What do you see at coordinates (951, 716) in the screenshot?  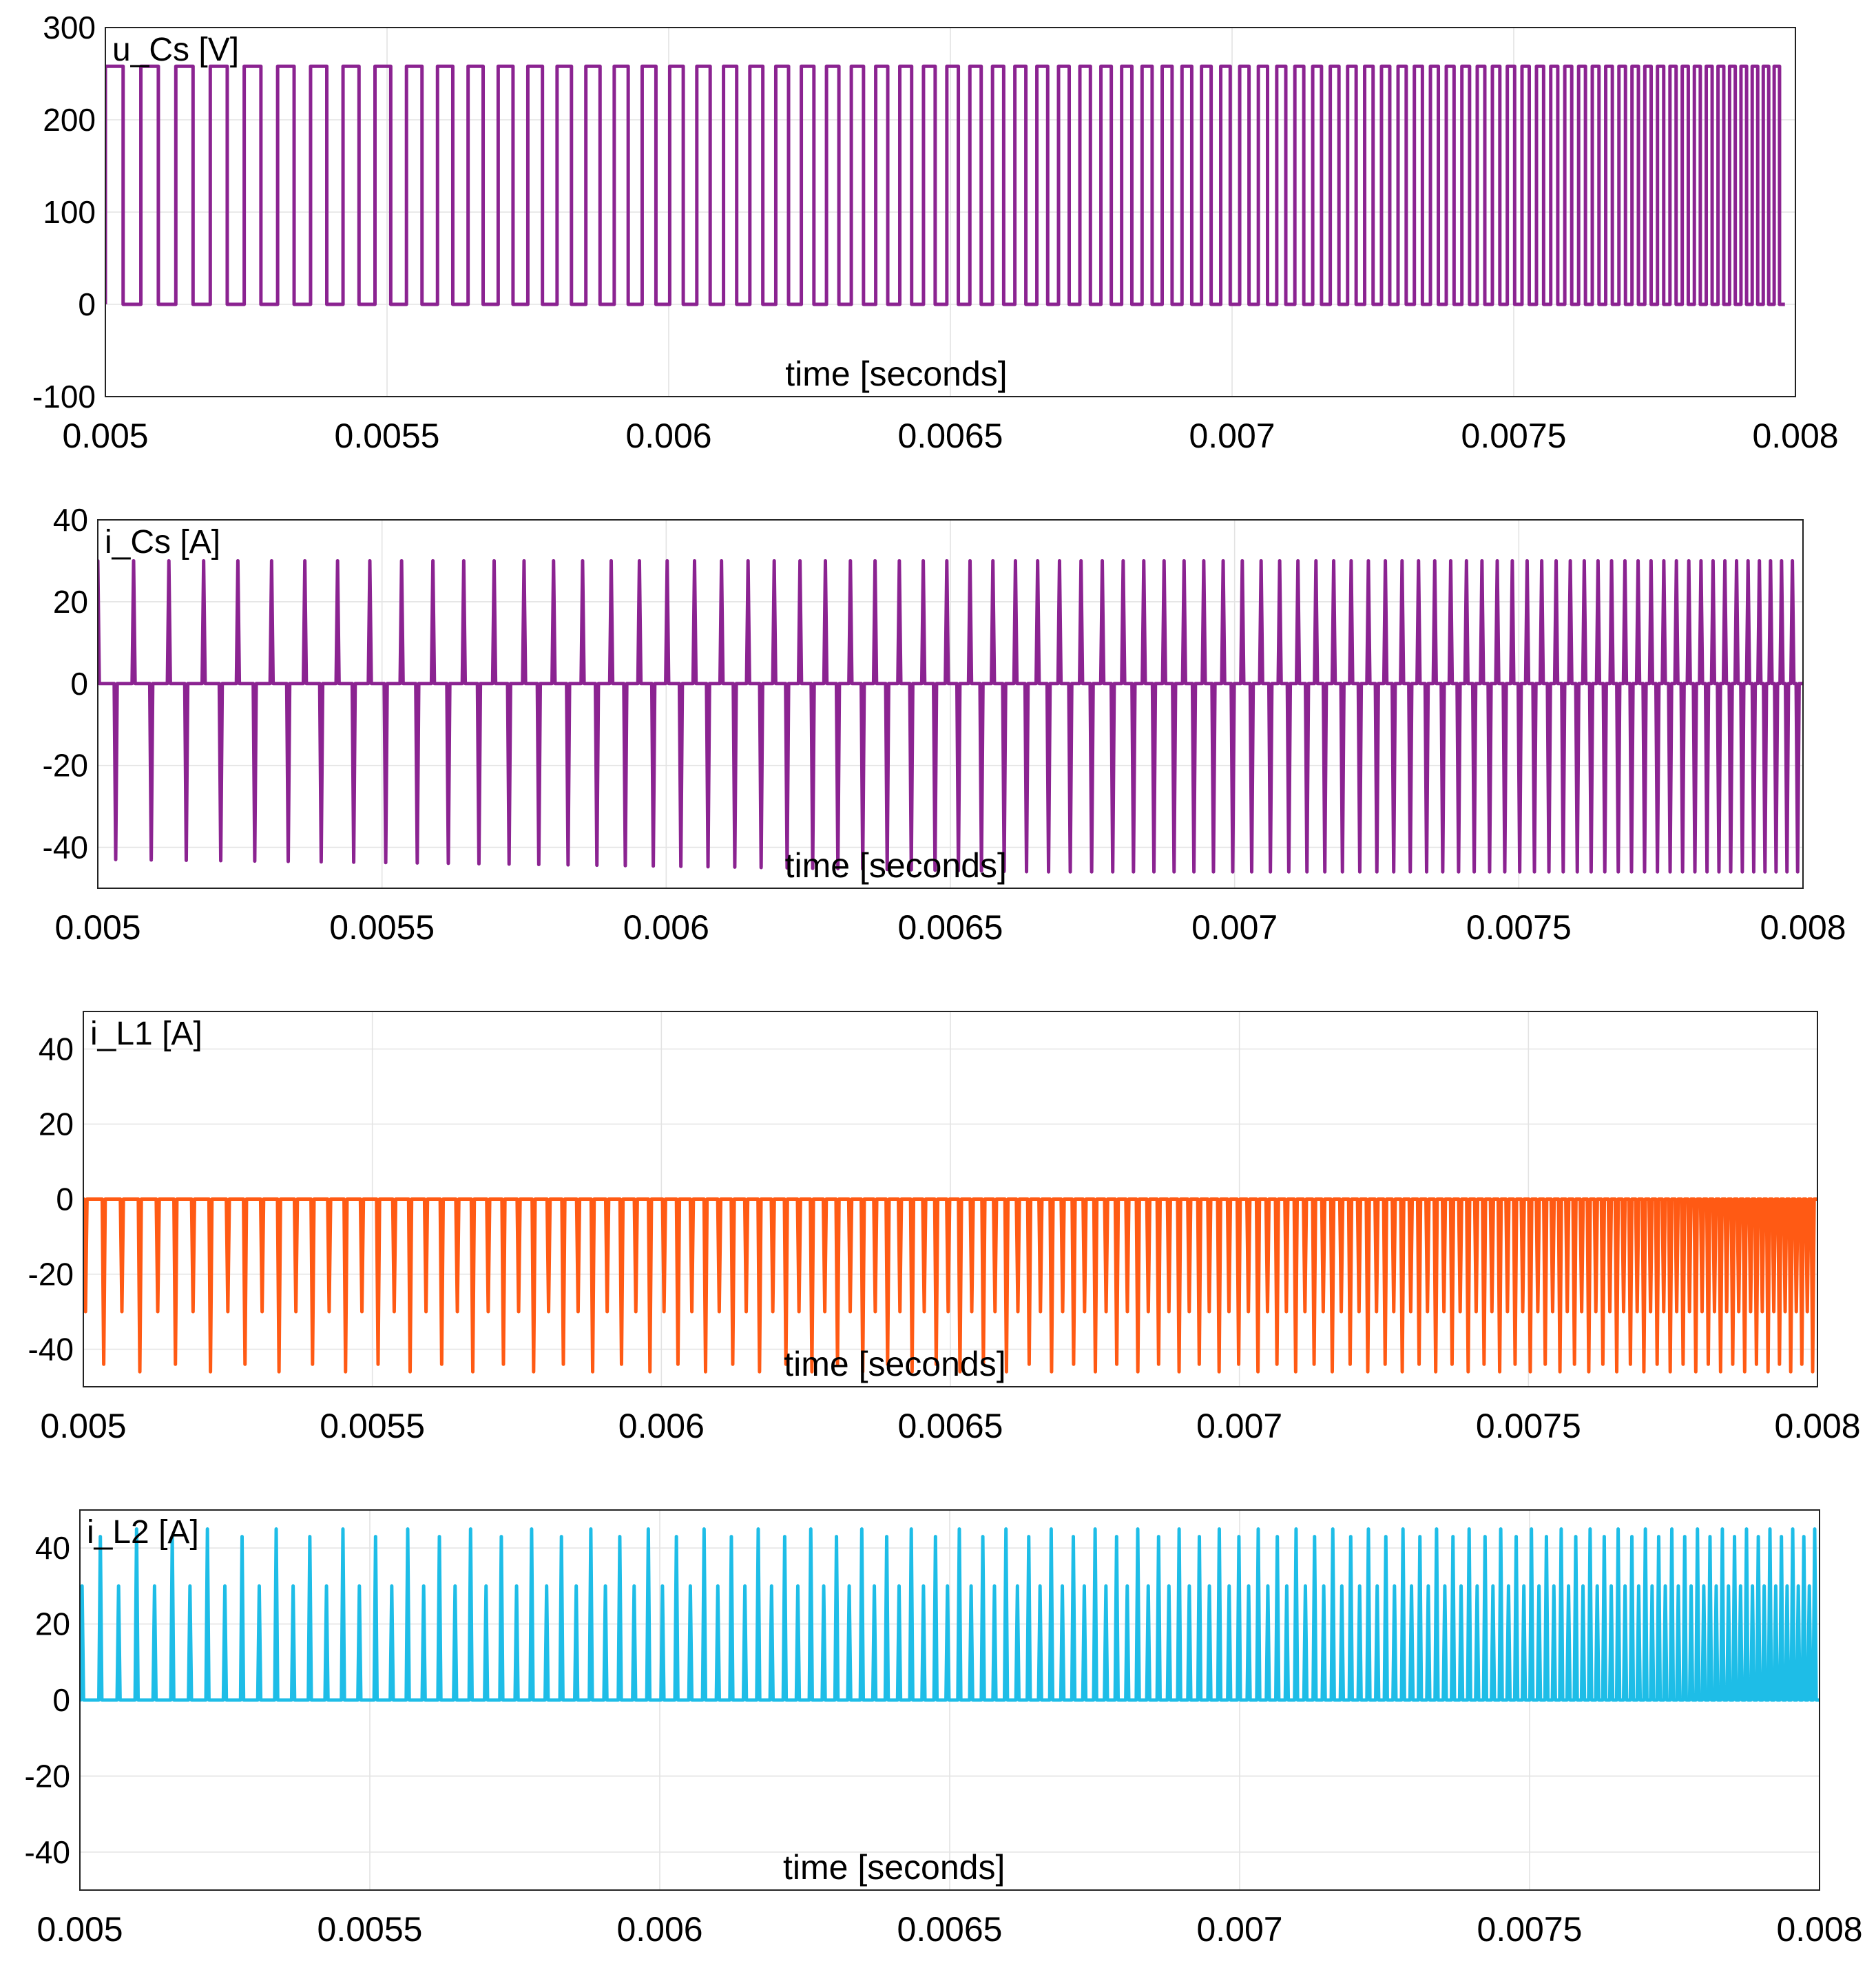 I see `series-line-i_Cs` at bounding box center [951, 716].